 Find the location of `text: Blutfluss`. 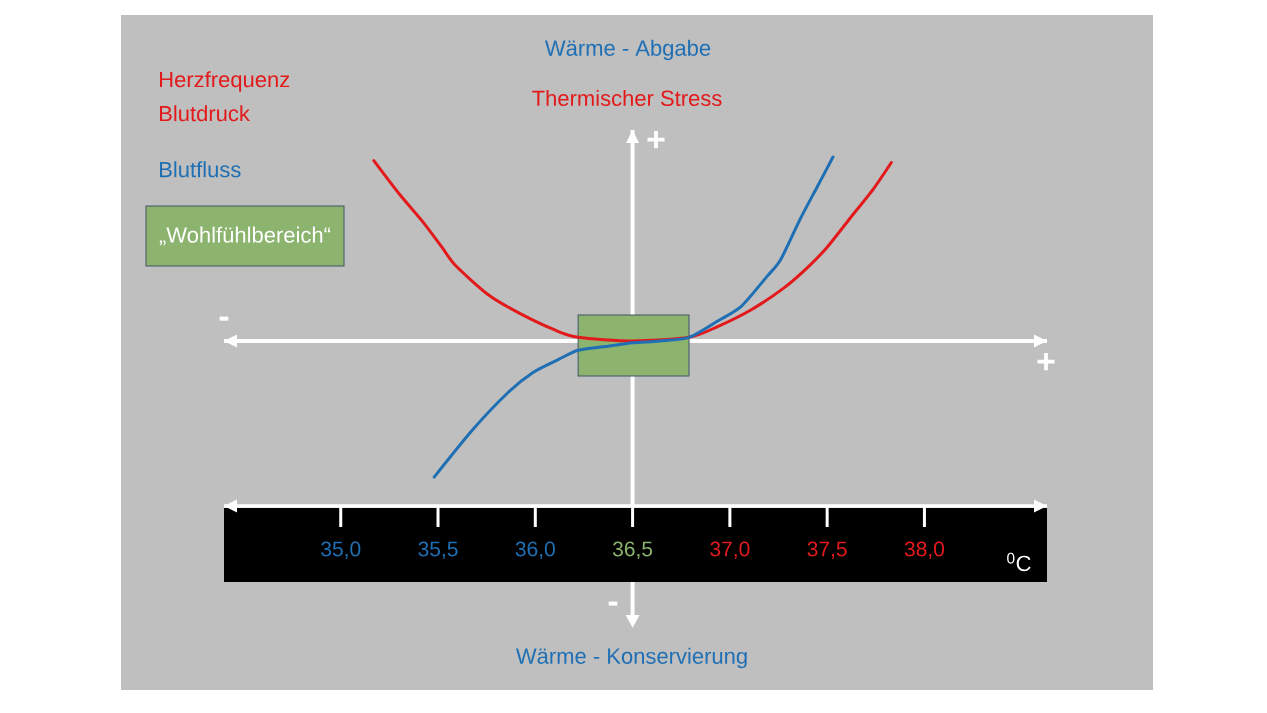

text: Blutfluss is located at coordinates (200, 169).